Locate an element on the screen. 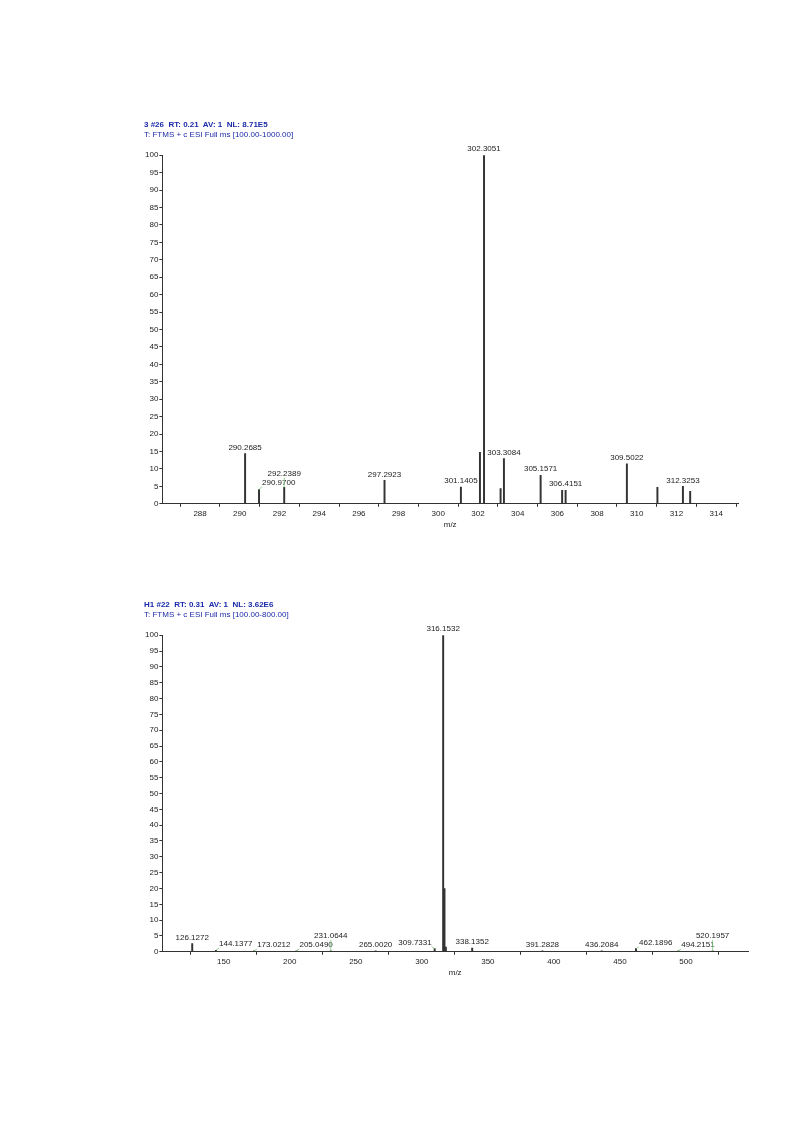 This screenshot has height=1121, width=793. annotation: 436.2084 is located at coordinates (602, 945).